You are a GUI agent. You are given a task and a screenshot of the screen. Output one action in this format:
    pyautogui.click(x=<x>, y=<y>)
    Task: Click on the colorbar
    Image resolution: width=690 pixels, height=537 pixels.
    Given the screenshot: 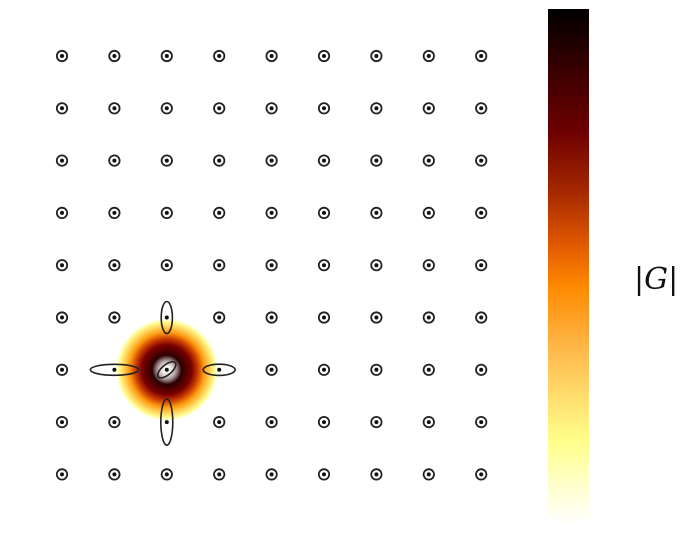 What is the action you would take?
    pyautogui.click(x=568, y=266)
    